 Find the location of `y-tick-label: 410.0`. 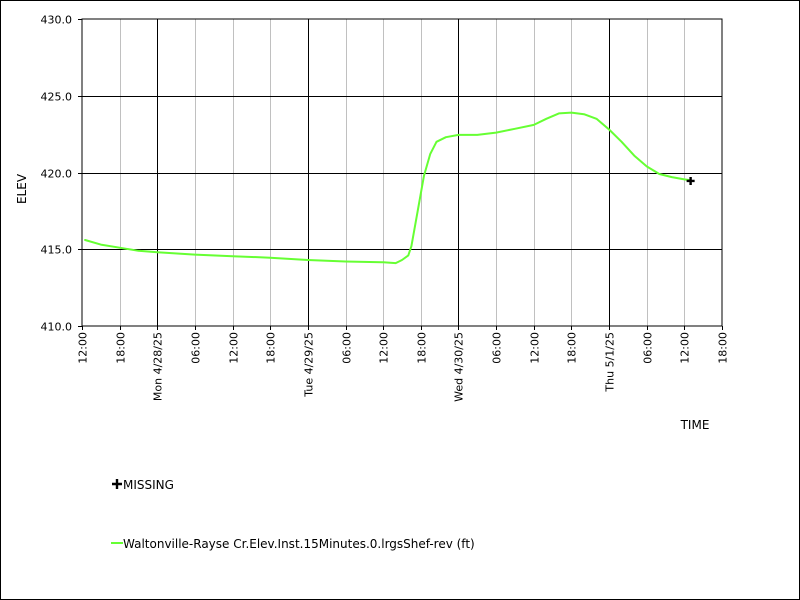

y-tick-label: 410.0 is located at coordinates (57, 327).